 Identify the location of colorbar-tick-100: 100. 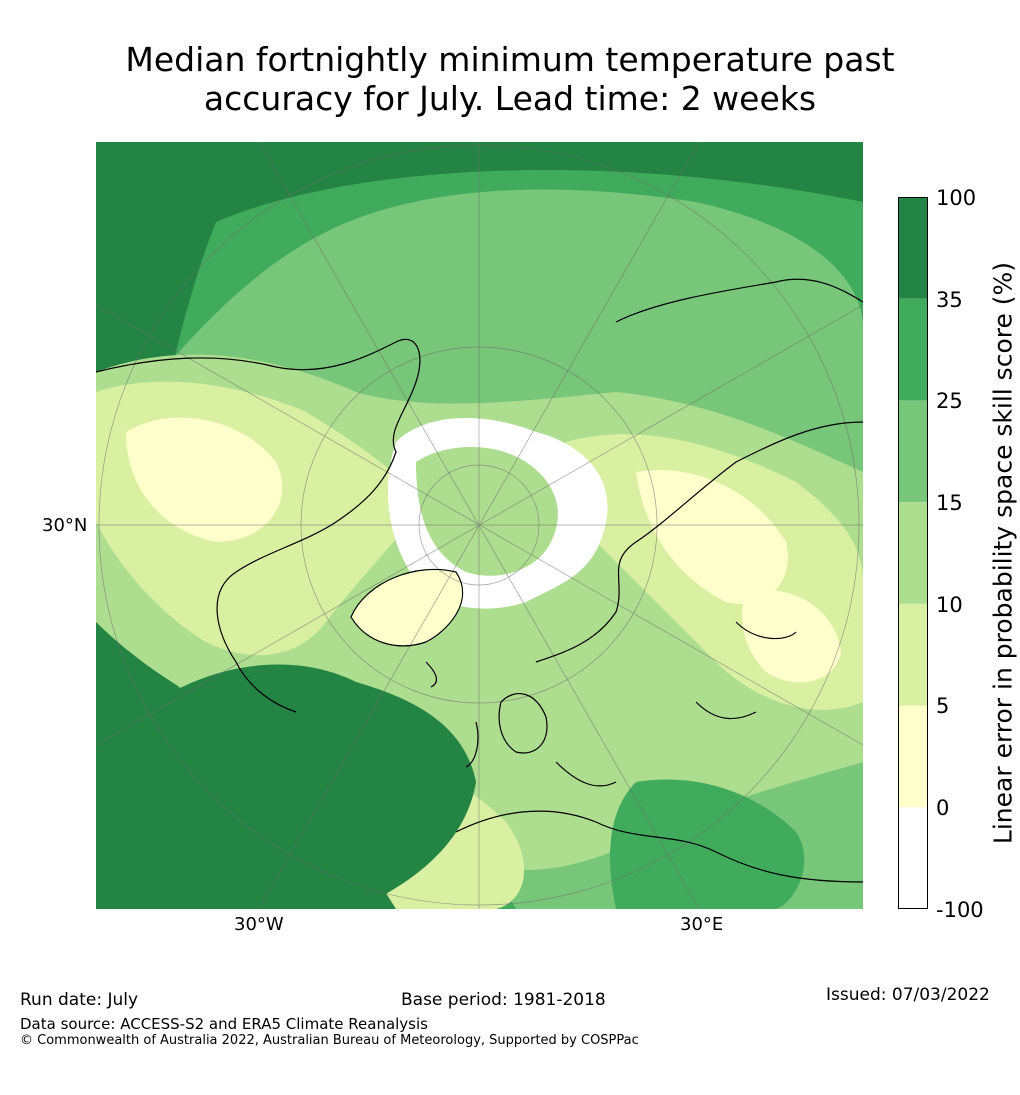
(956, 198).